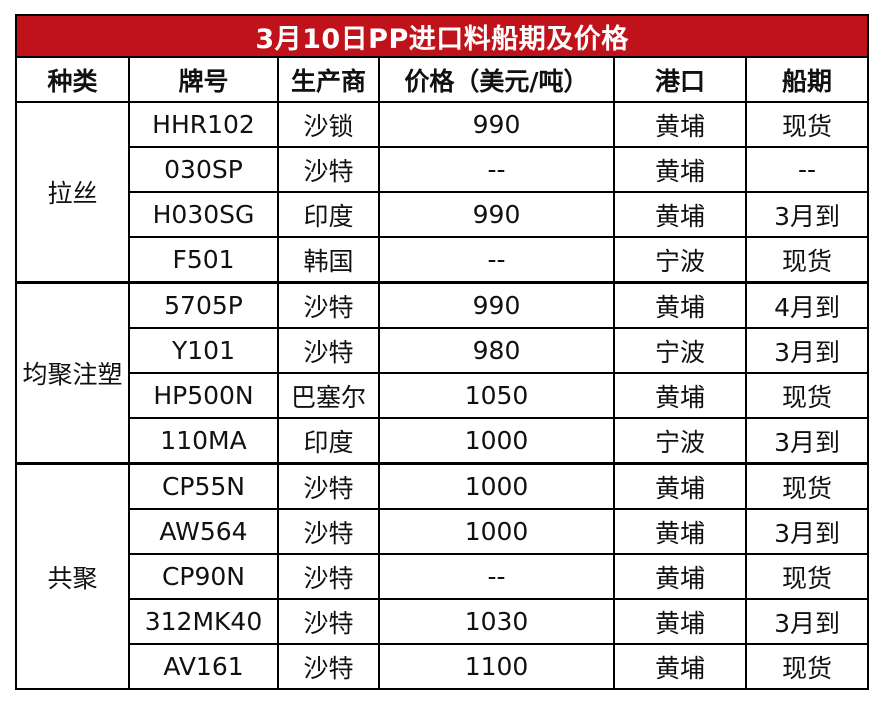  What do you see at coordinates (328, 124) in the screenshot?
I see `producer-cell: 沙锁` at bounding box center [328, 124].